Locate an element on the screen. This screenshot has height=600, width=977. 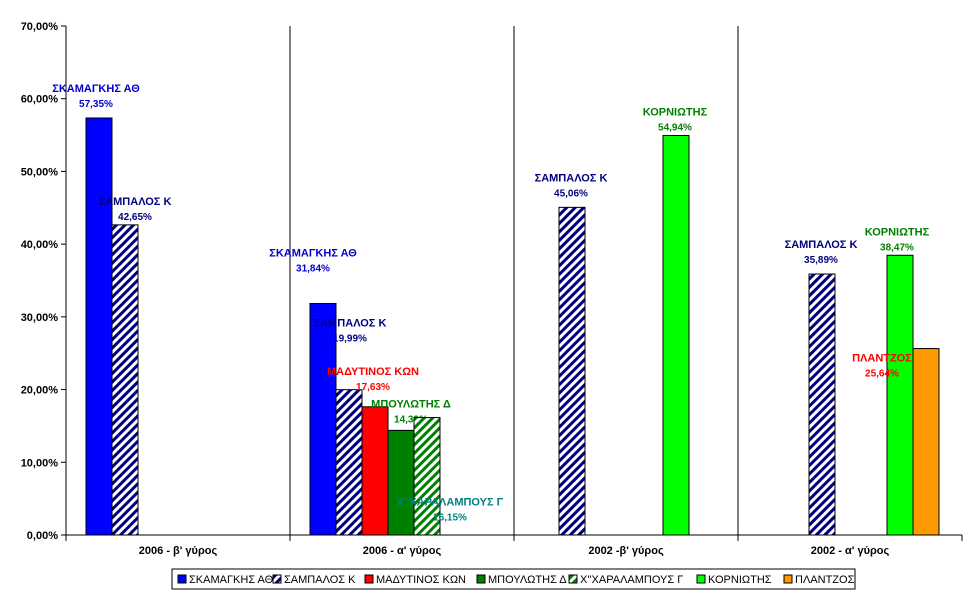
data-label-value: 38,47% is located at coordinates (897, 247).